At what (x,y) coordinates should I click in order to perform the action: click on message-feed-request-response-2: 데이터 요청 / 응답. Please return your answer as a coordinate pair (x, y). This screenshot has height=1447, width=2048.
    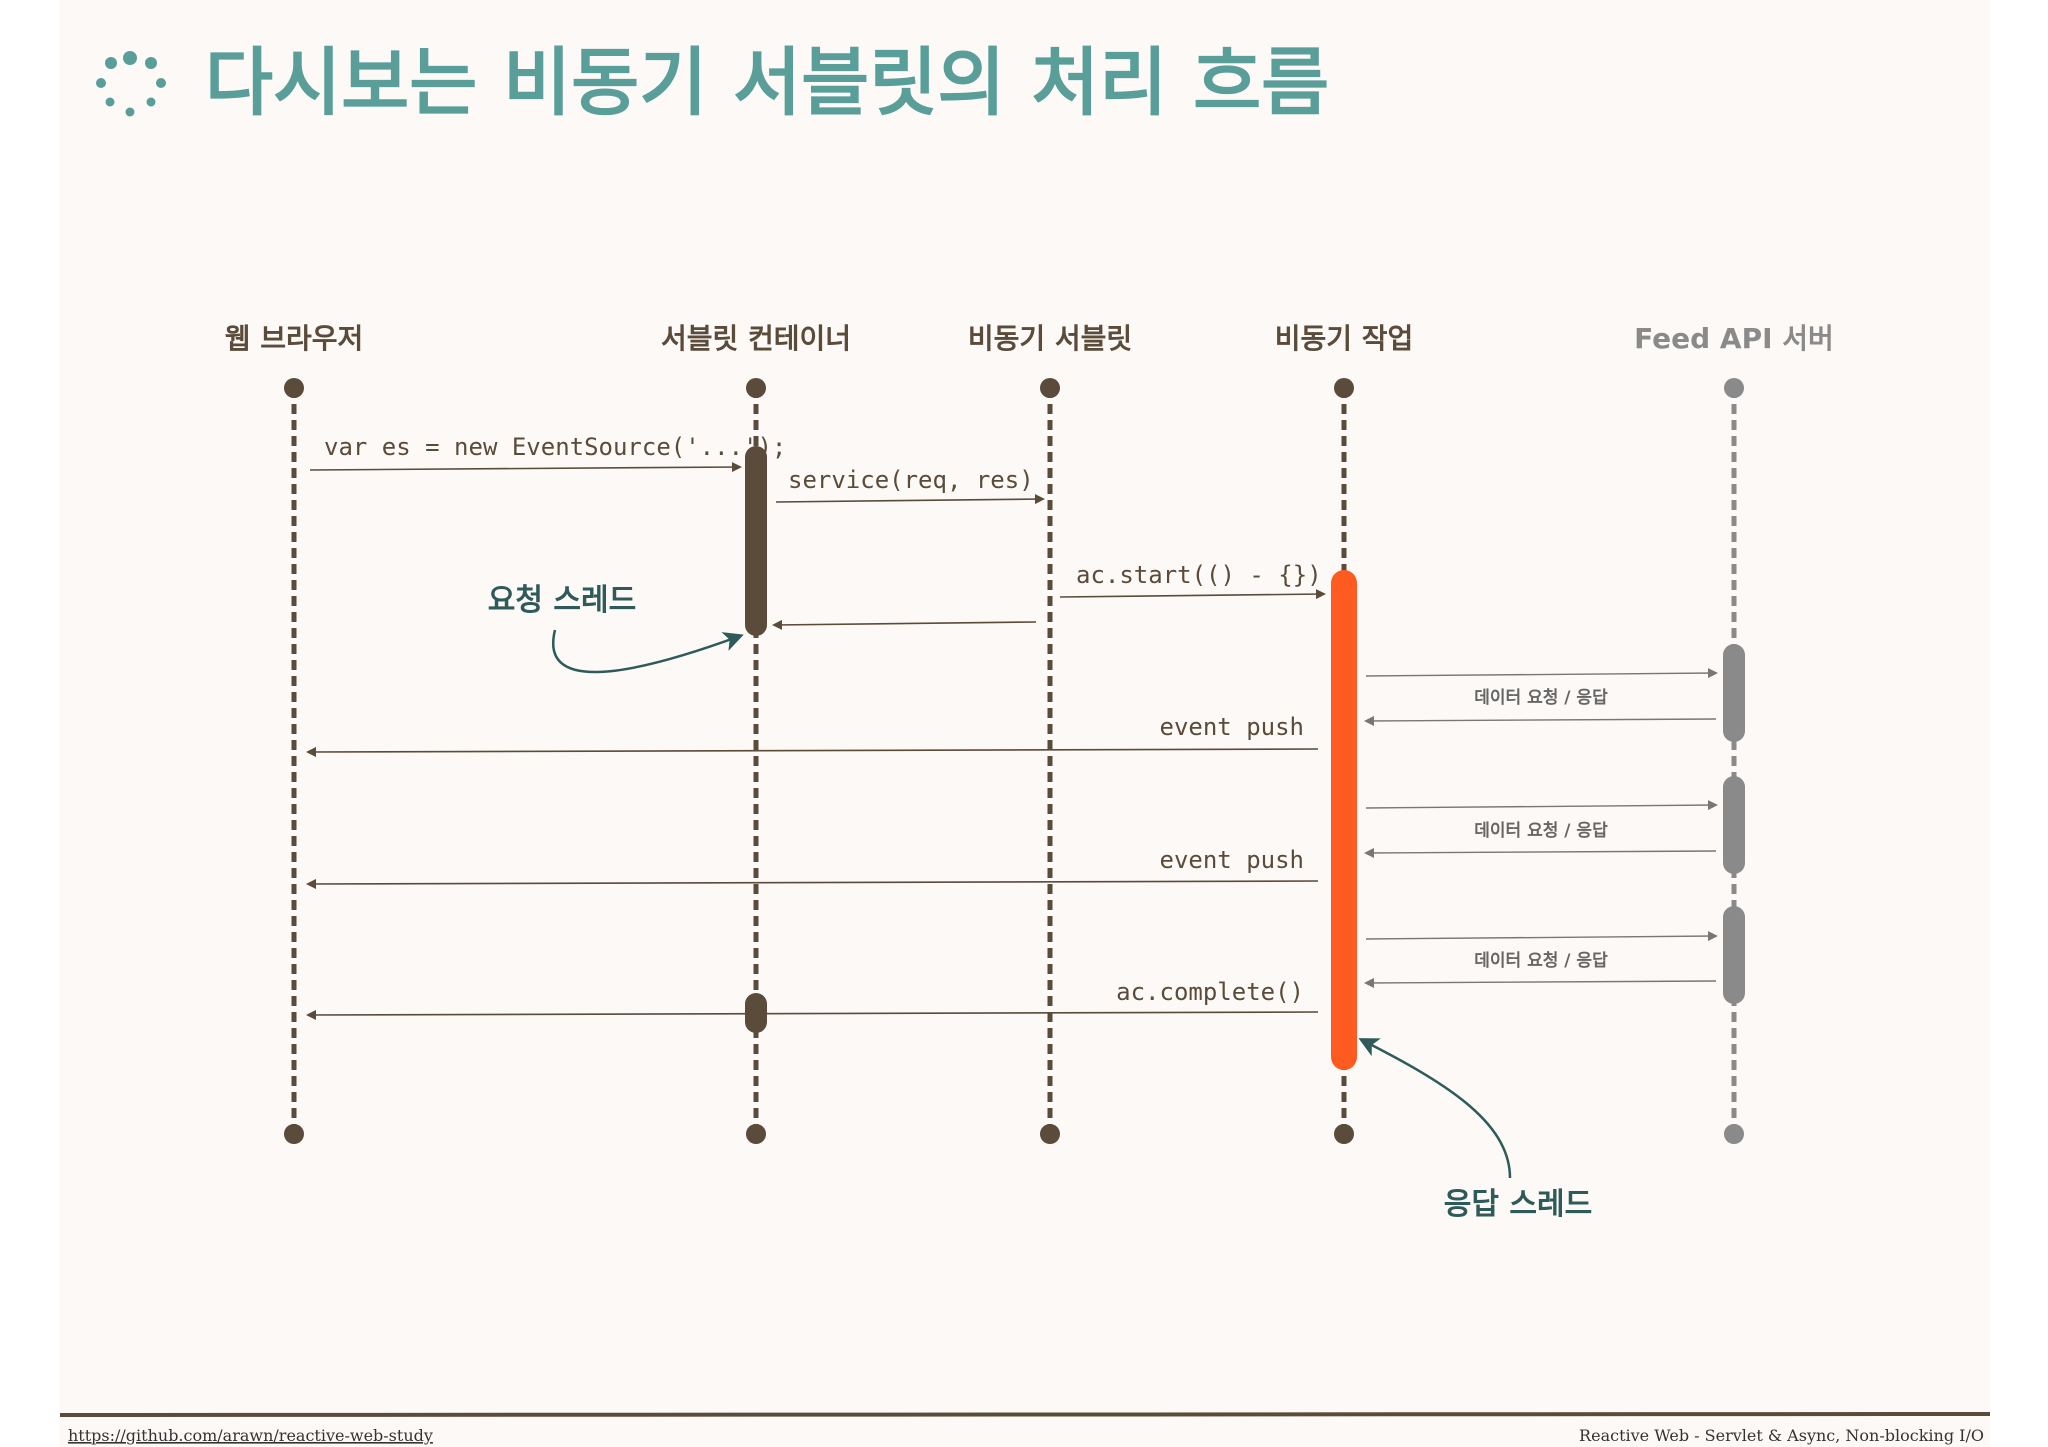
    Looking at the image, I should click on (1541, 829).